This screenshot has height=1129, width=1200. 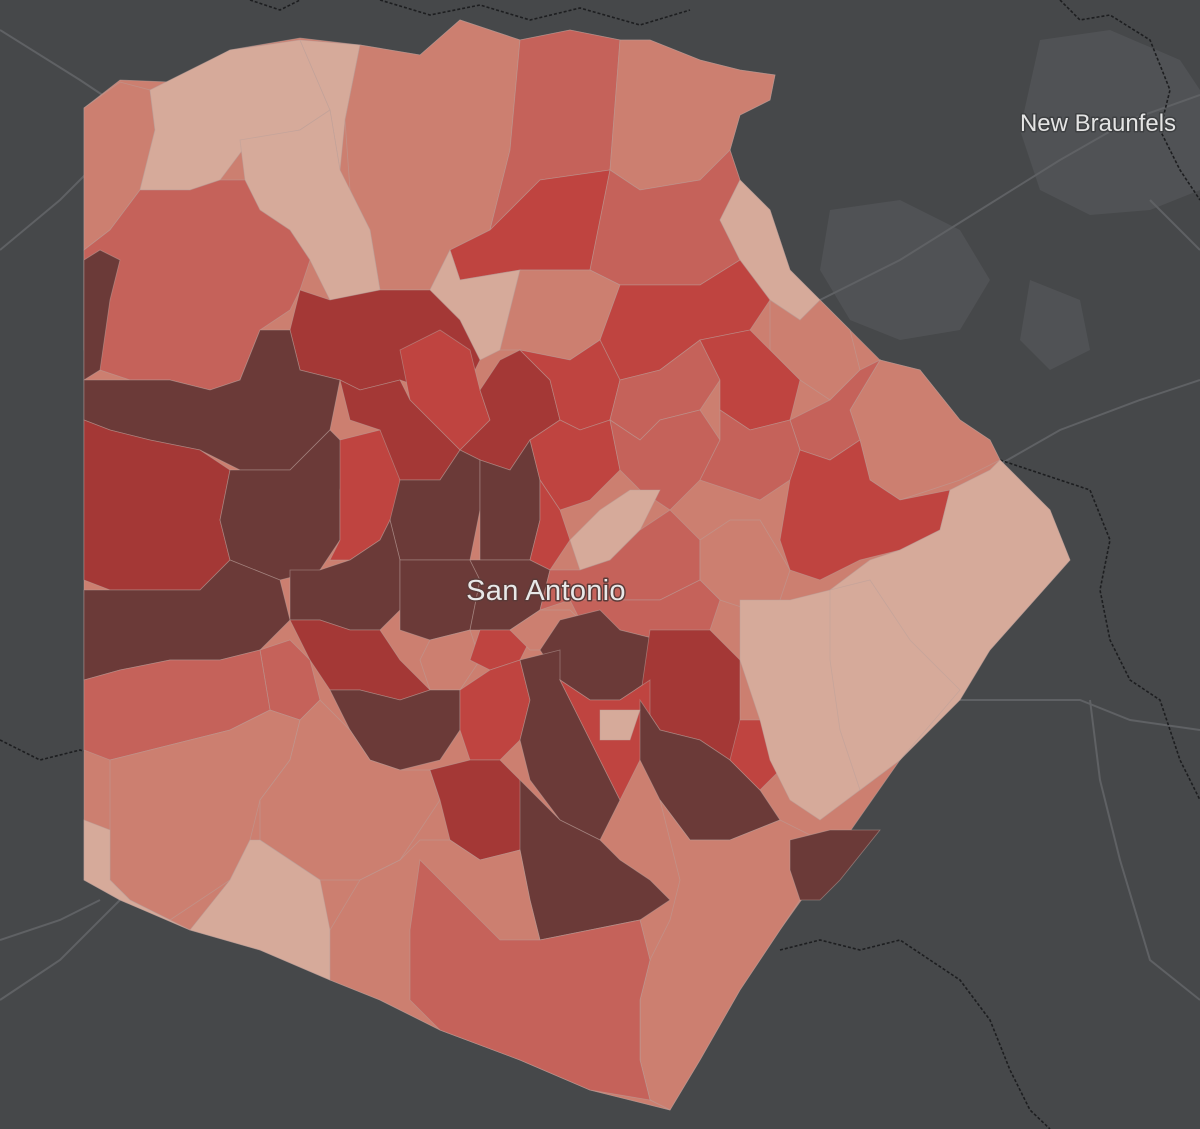 What do you see at coordinates (1098, 123) in the screenshot?
I see `city-label-new-braunfels: New Braunfels` at bounding box center [1098, 123].